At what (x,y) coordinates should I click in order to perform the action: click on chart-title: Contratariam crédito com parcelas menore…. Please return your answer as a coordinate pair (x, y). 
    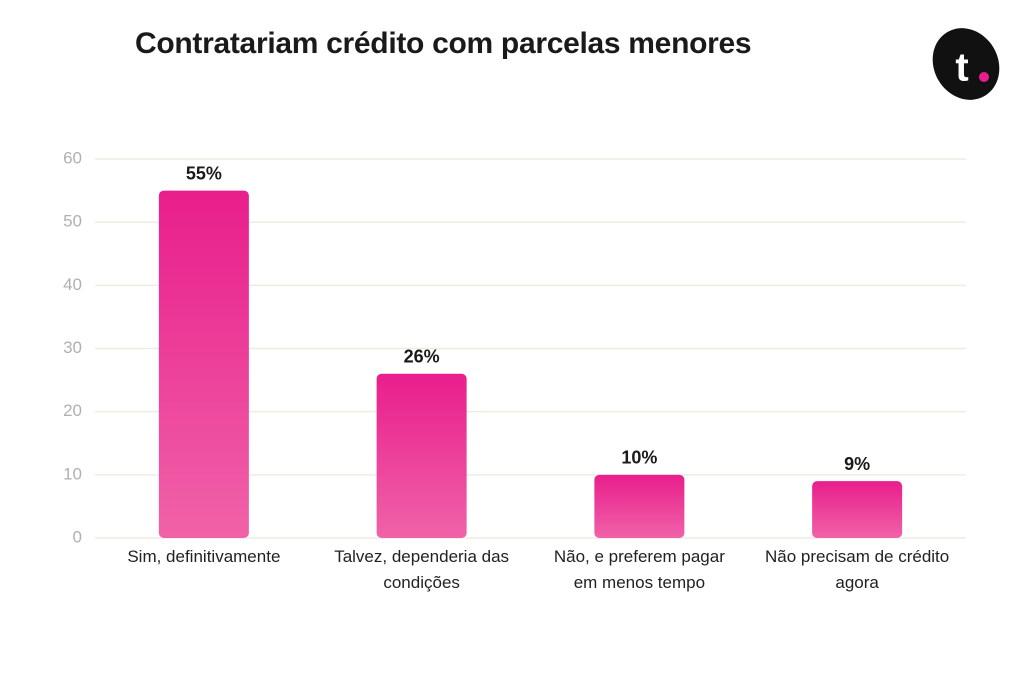
    Looking at the image, I should click on (443, 43).